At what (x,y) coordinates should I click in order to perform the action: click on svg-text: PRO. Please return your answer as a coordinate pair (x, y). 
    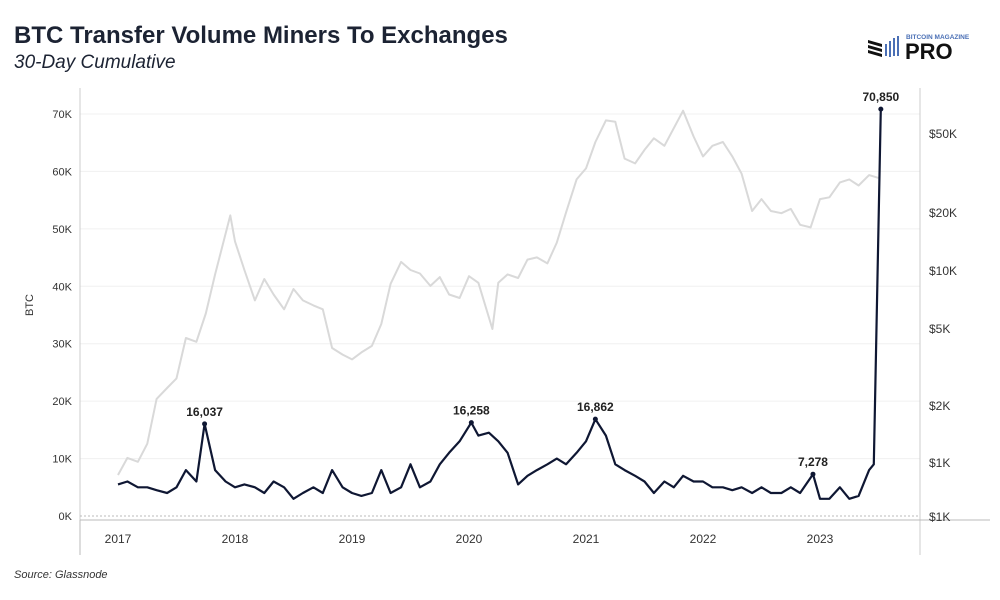
    Looking at the image, I should click on (929, 50).